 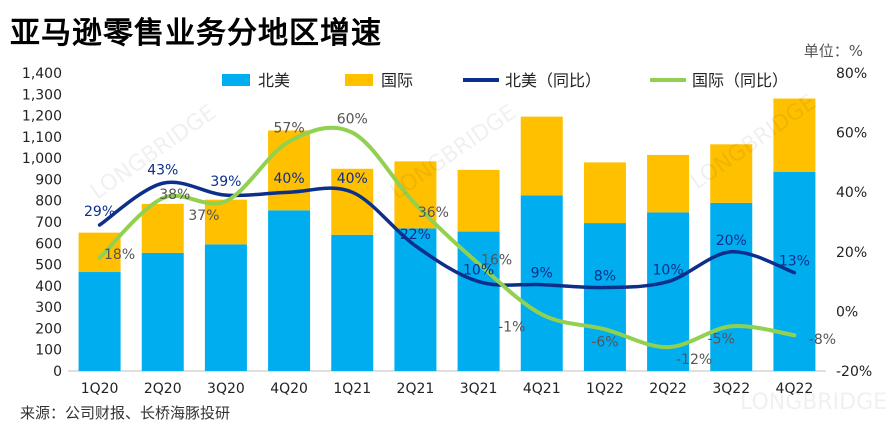 I want to click on data-label-north-america-yoy: 39%, so click(x=225, y=182).